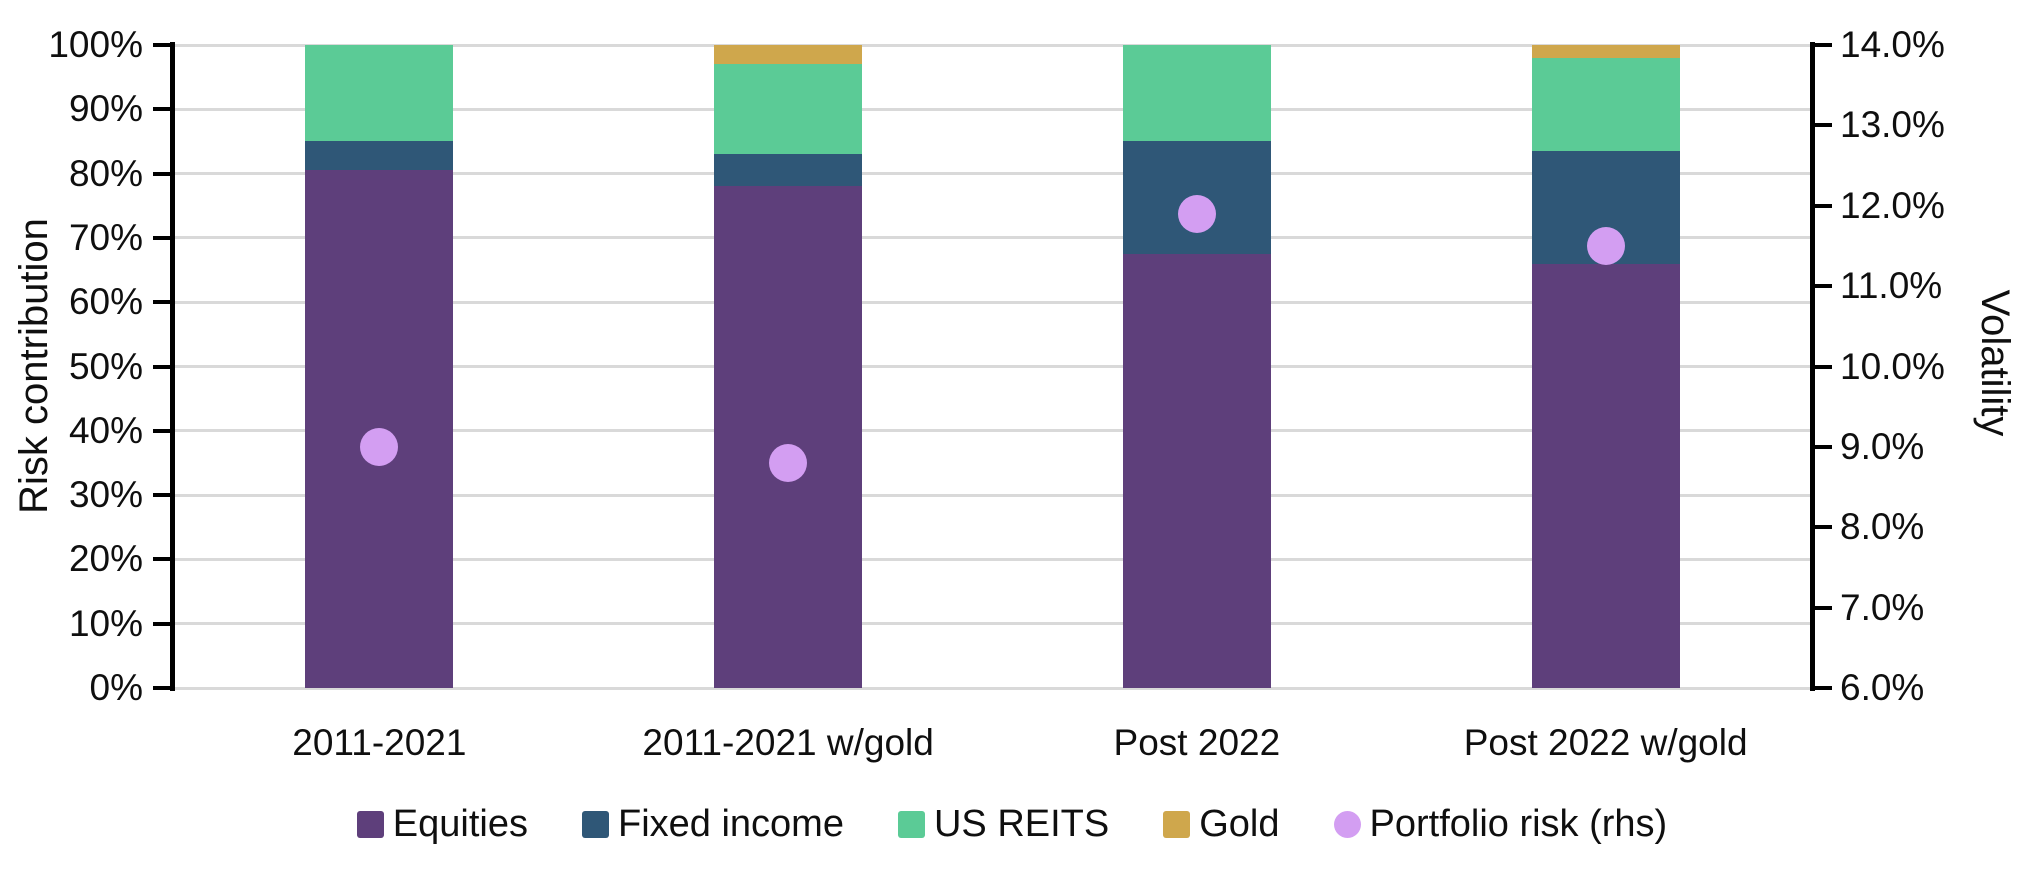  Describe the element at coordinates (460, 824) in the screenshot. I see `legend-label-equities: Equities` at that location.